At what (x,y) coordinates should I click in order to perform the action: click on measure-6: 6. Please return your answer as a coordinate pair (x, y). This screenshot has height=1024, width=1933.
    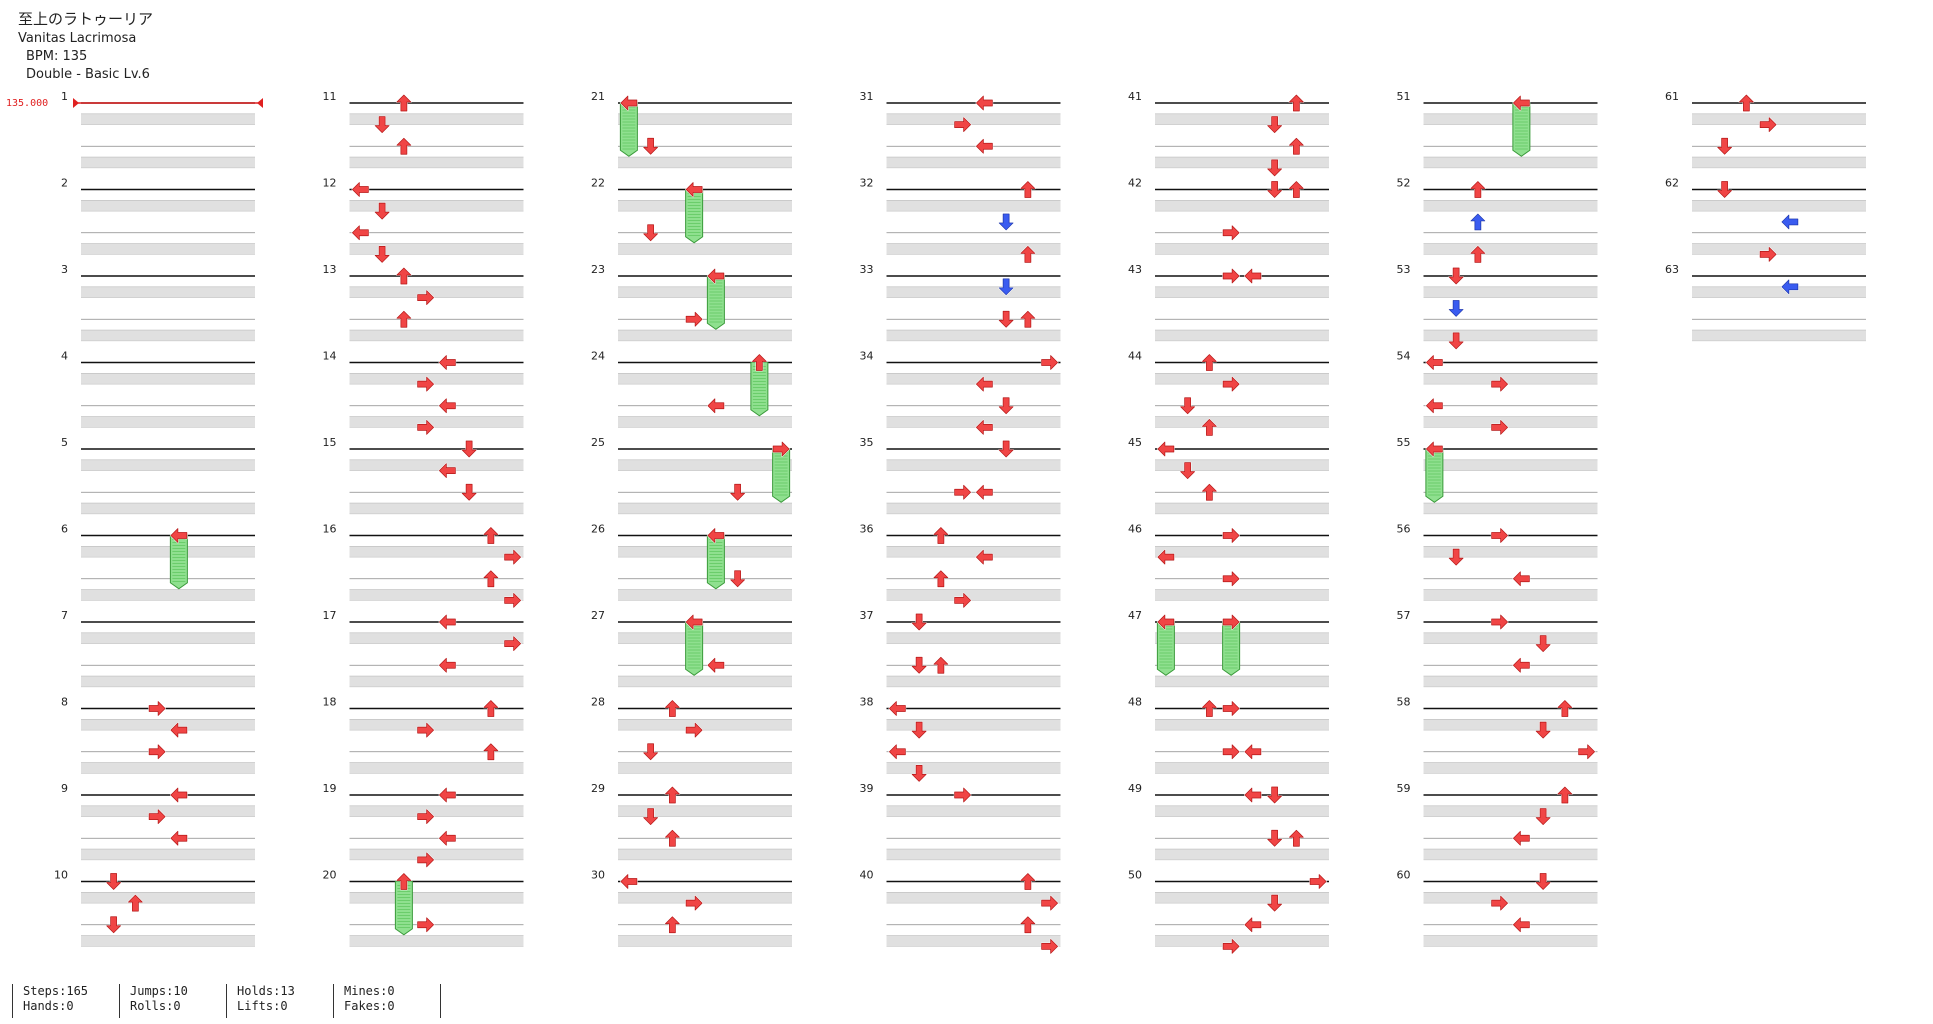
    Looking at the image, I should click on (158, 562).